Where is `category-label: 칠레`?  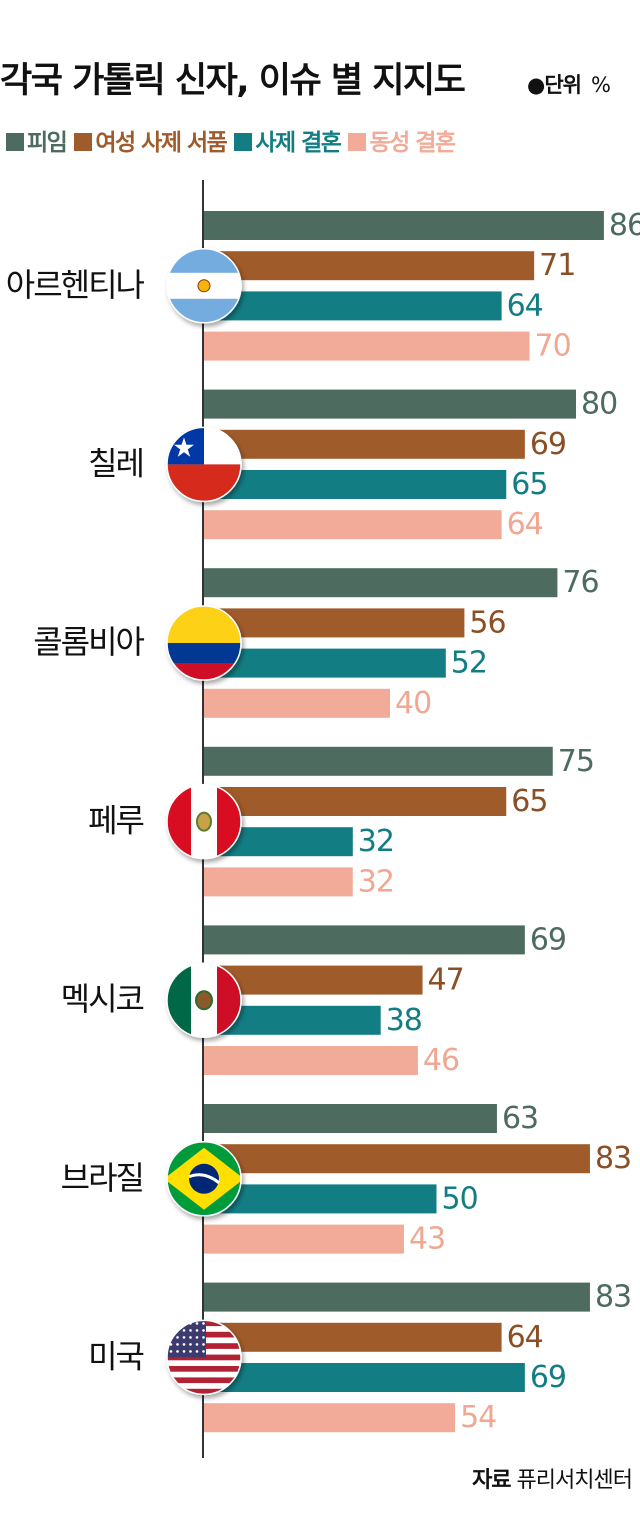
category-label: 칠레 is located at coordinates (115, 463).